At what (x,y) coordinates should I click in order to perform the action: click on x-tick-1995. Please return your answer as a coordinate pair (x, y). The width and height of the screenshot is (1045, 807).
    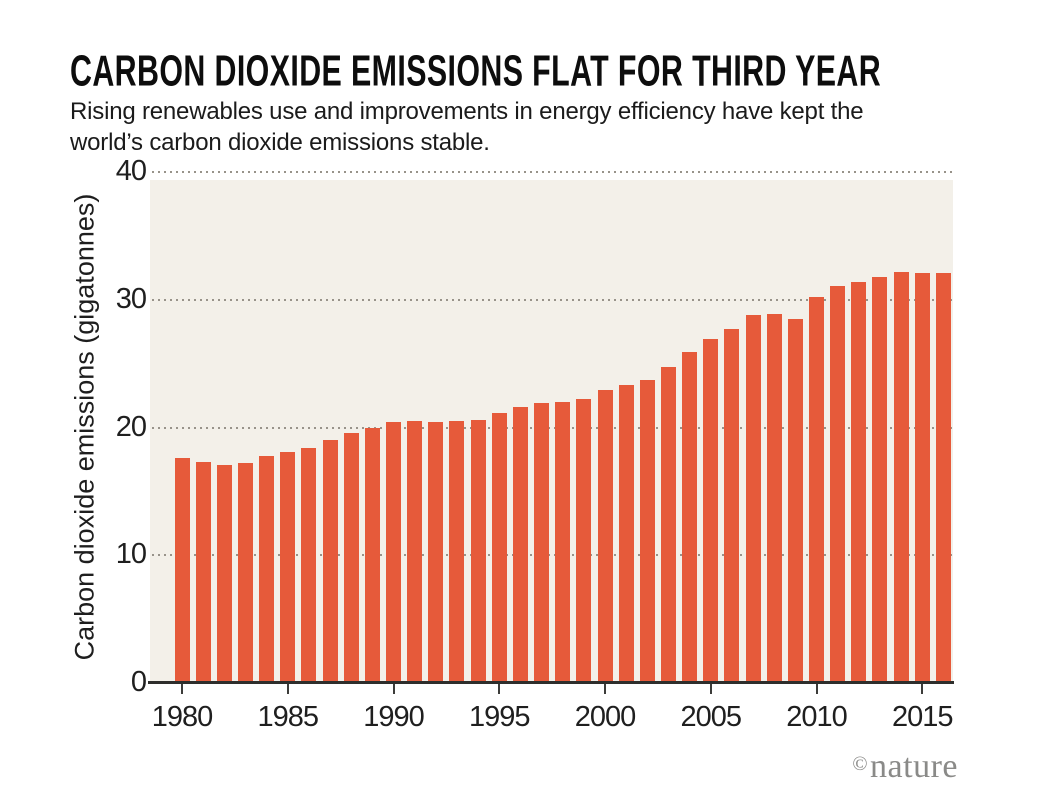
    Looking at the image, I should click on (499, 689).